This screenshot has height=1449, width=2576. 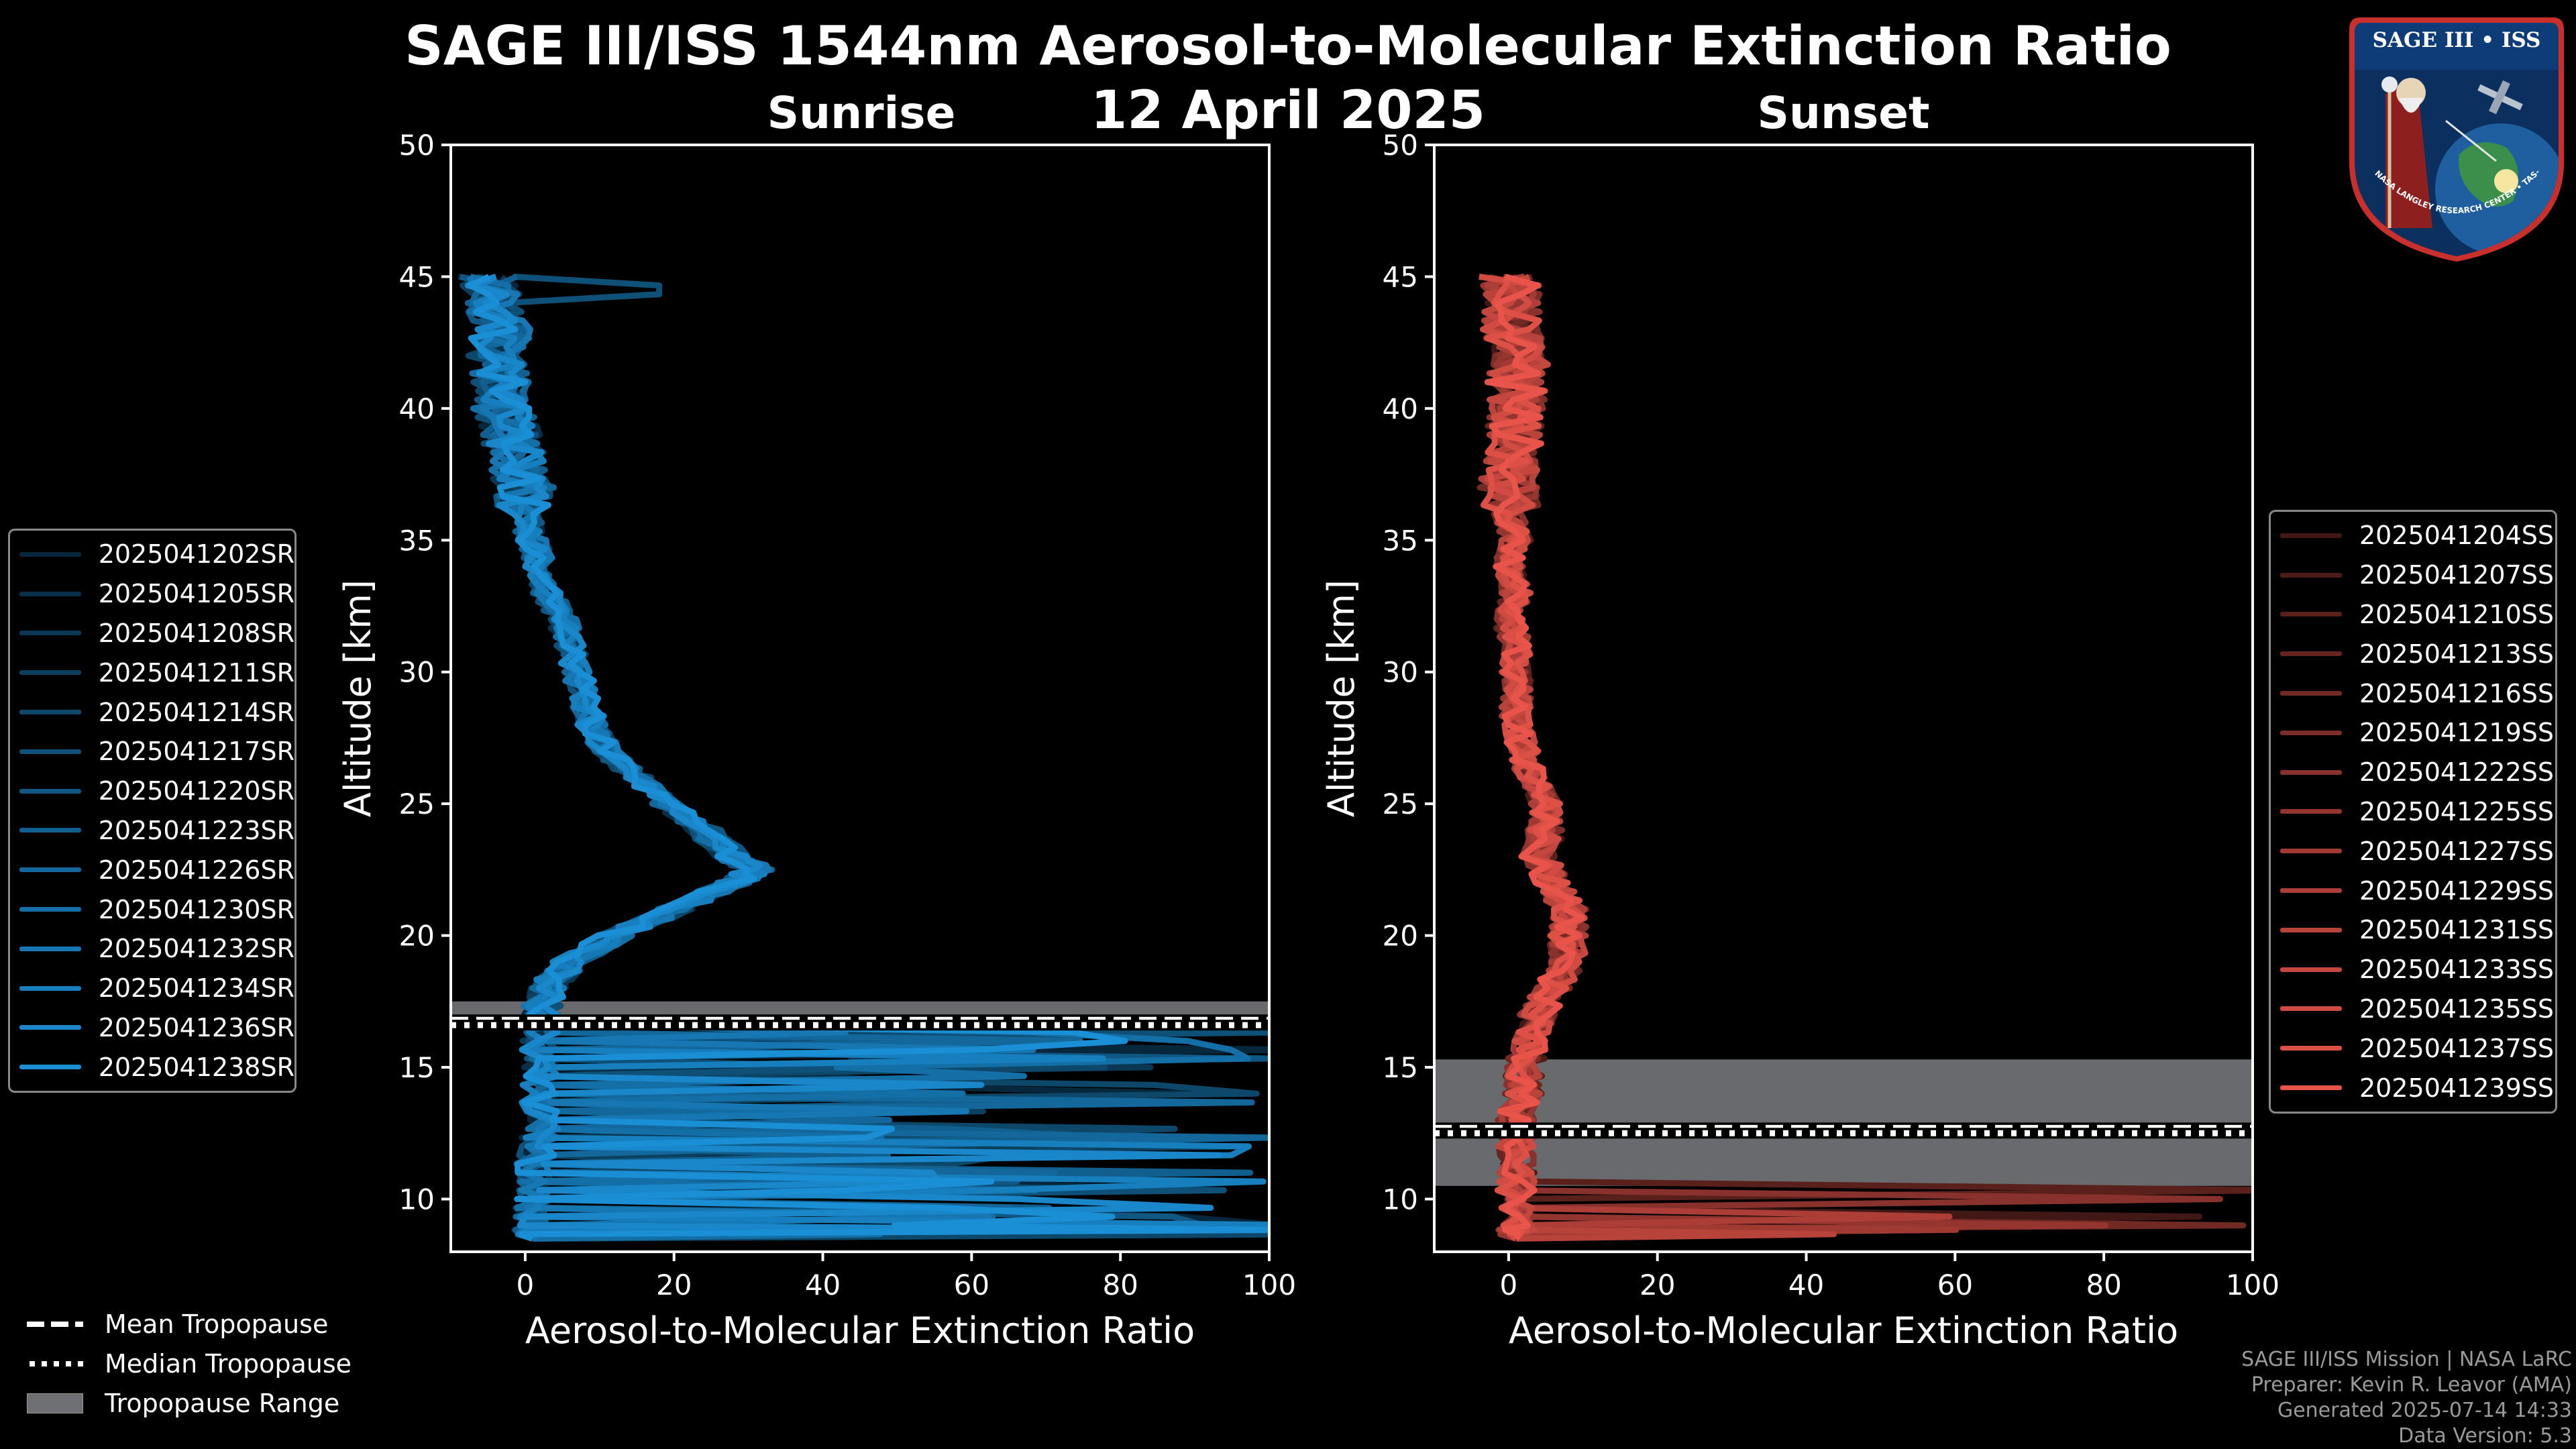 I want to click on legend-label: 2025041234SR, so click(x=196, y=988).